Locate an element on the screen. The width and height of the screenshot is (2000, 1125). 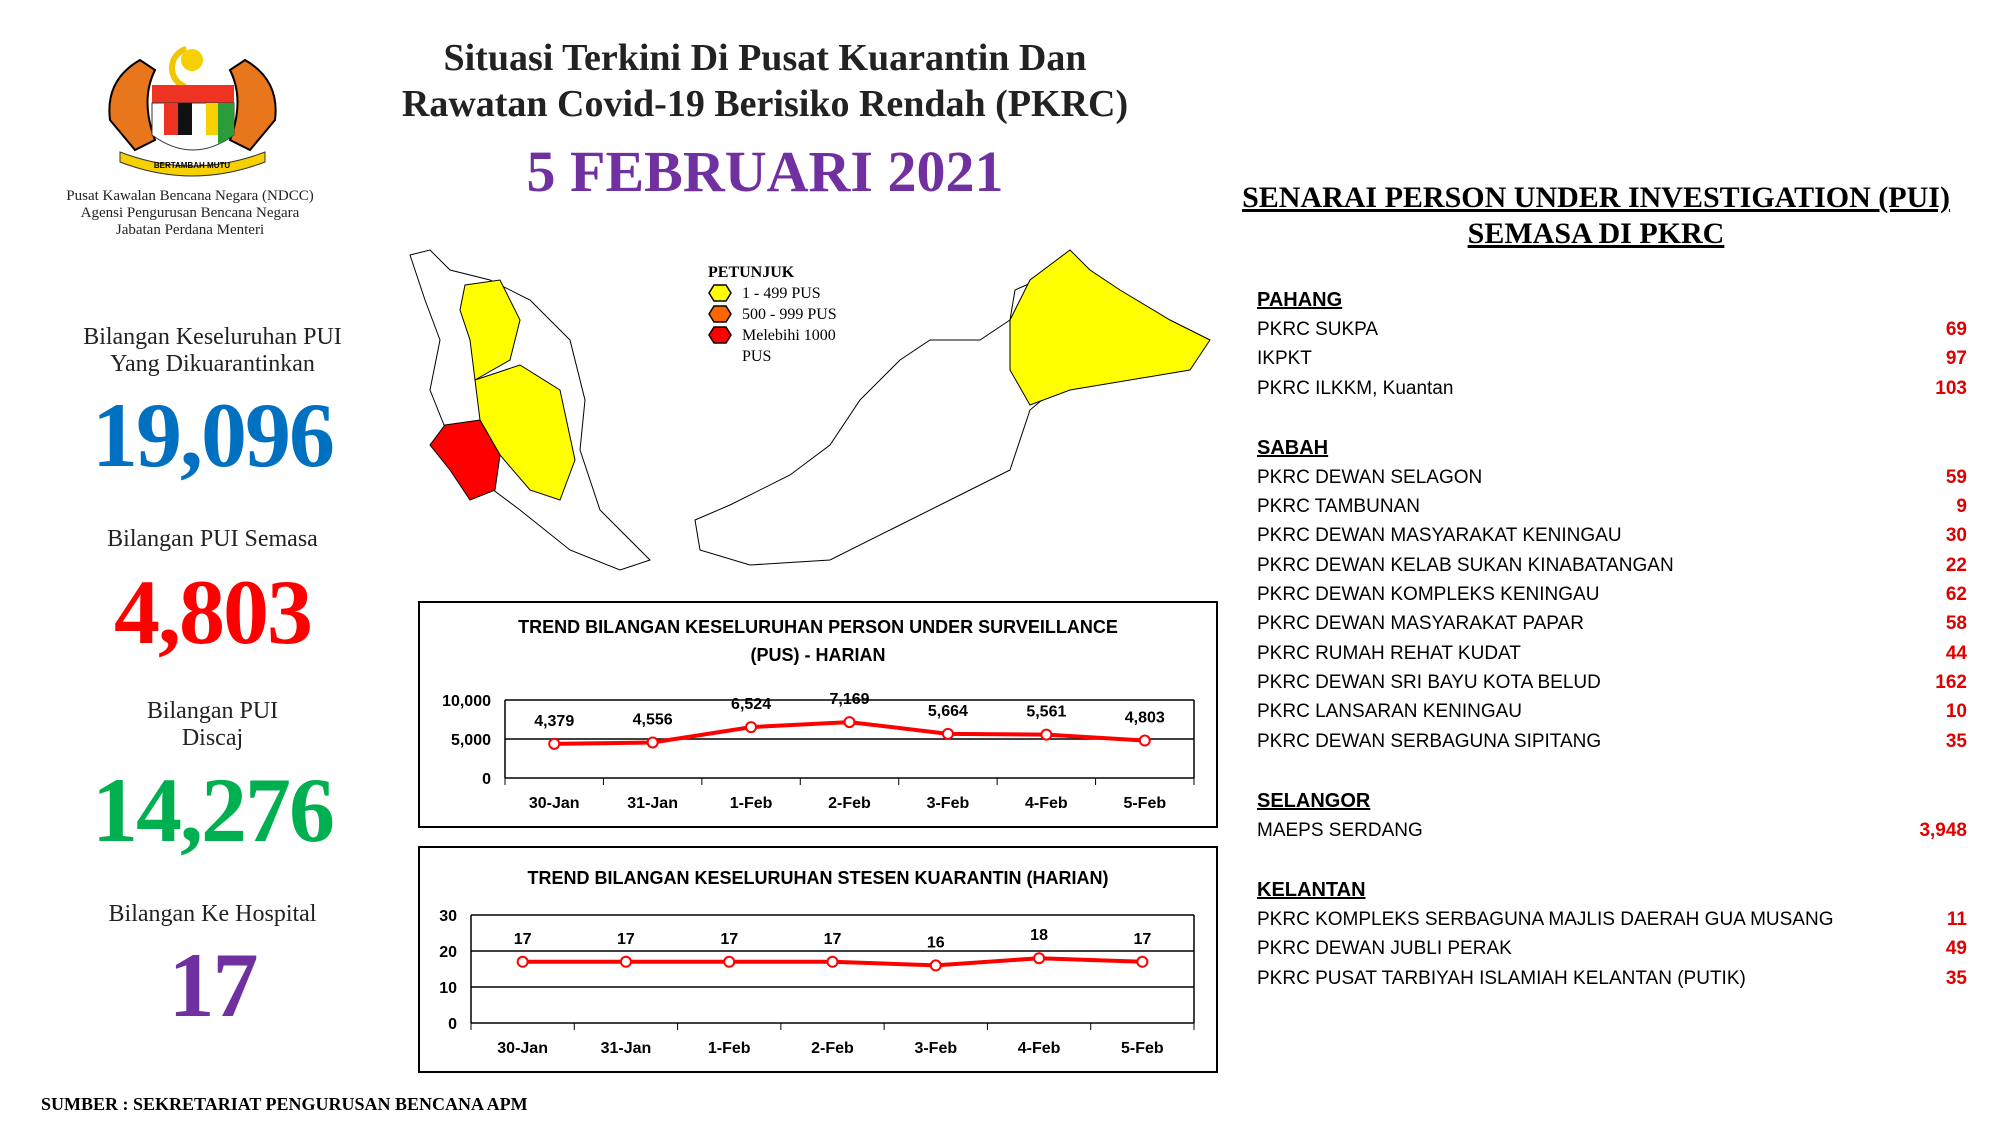
list-item: PKRC DEWAN KELAB SUKAN KINABATANGAN 22 is located at coordinates (1612, 565).